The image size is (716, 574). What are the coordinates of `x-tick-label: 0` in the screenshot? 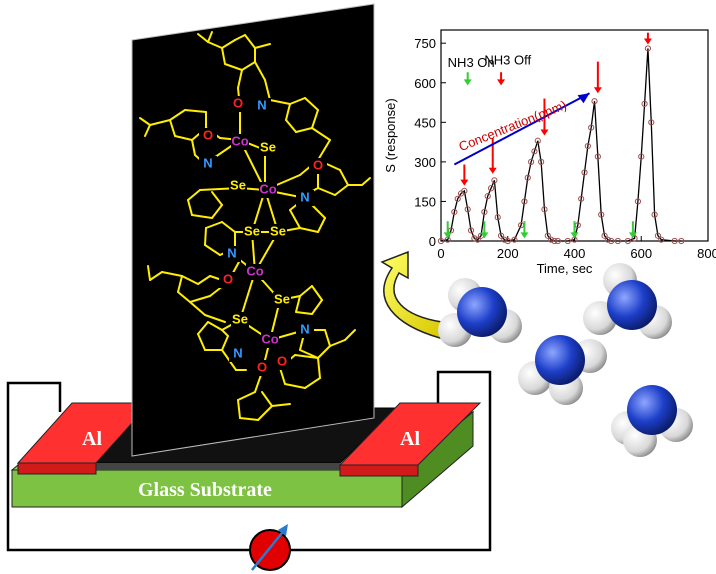 It's located at (440, 253).